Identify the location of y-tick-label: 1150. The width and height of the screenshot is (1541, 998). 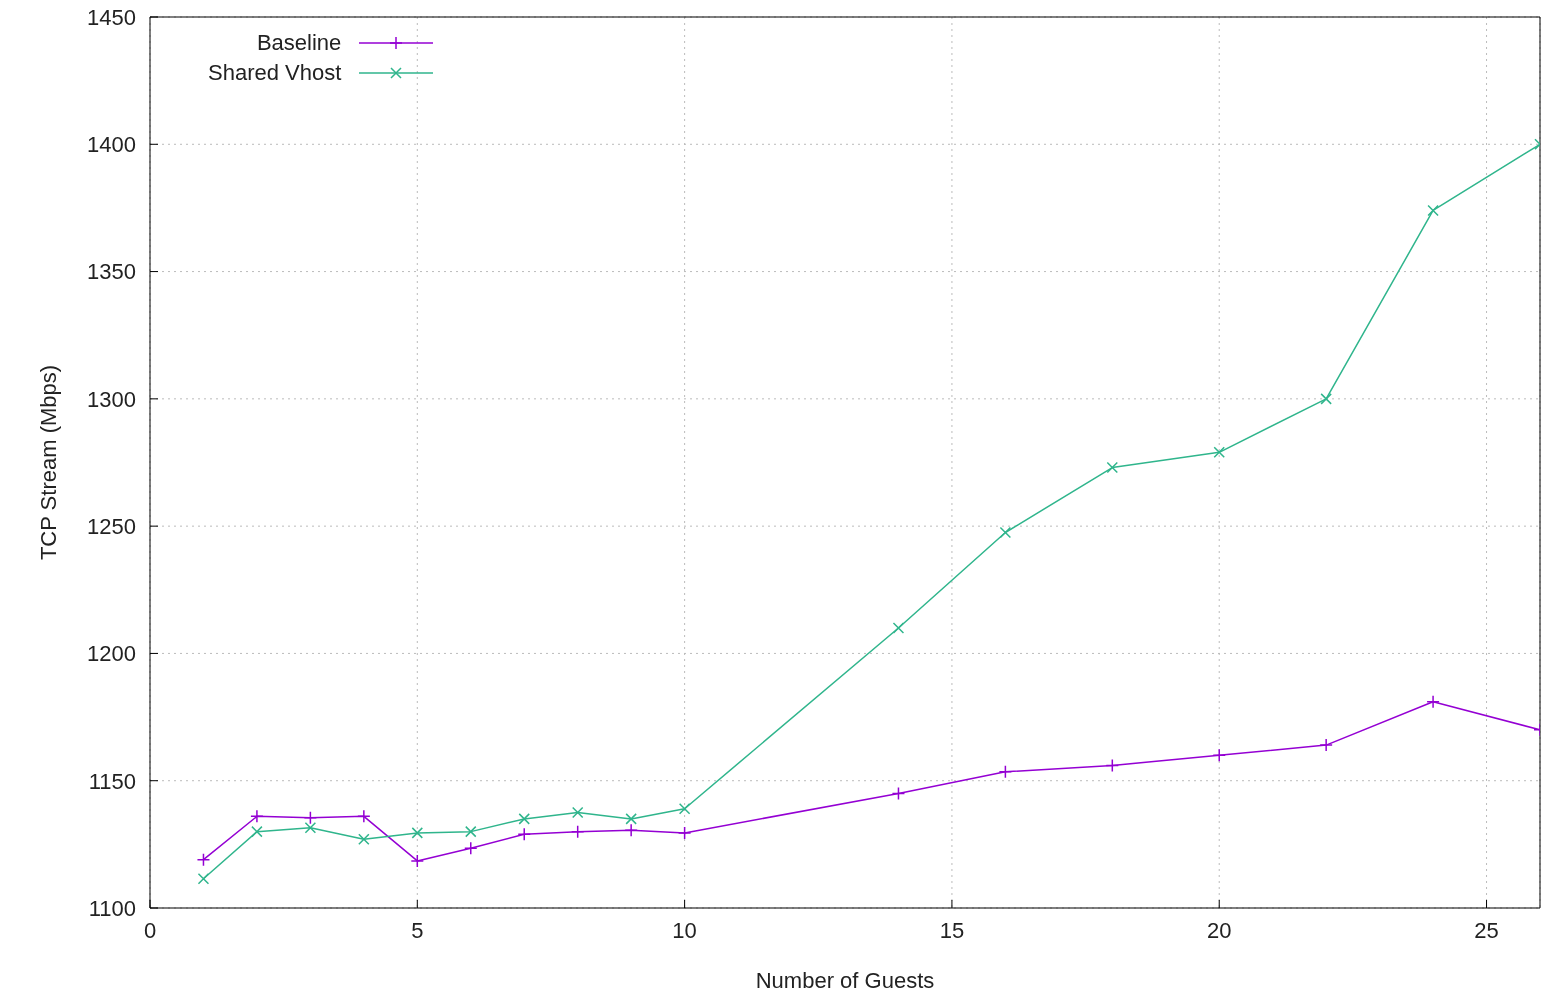
(112, 781).